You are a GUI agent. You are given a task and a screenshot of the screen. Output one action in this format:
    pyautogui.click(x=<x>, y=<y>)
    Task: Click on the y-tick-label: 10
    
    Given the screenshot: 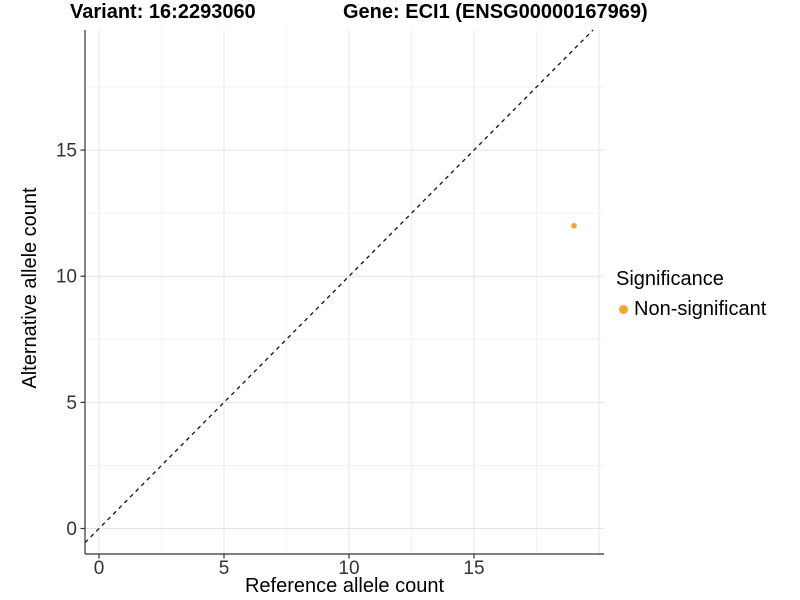 What is the action you would take?
    pyautogui.click(x=66, y=277)
    